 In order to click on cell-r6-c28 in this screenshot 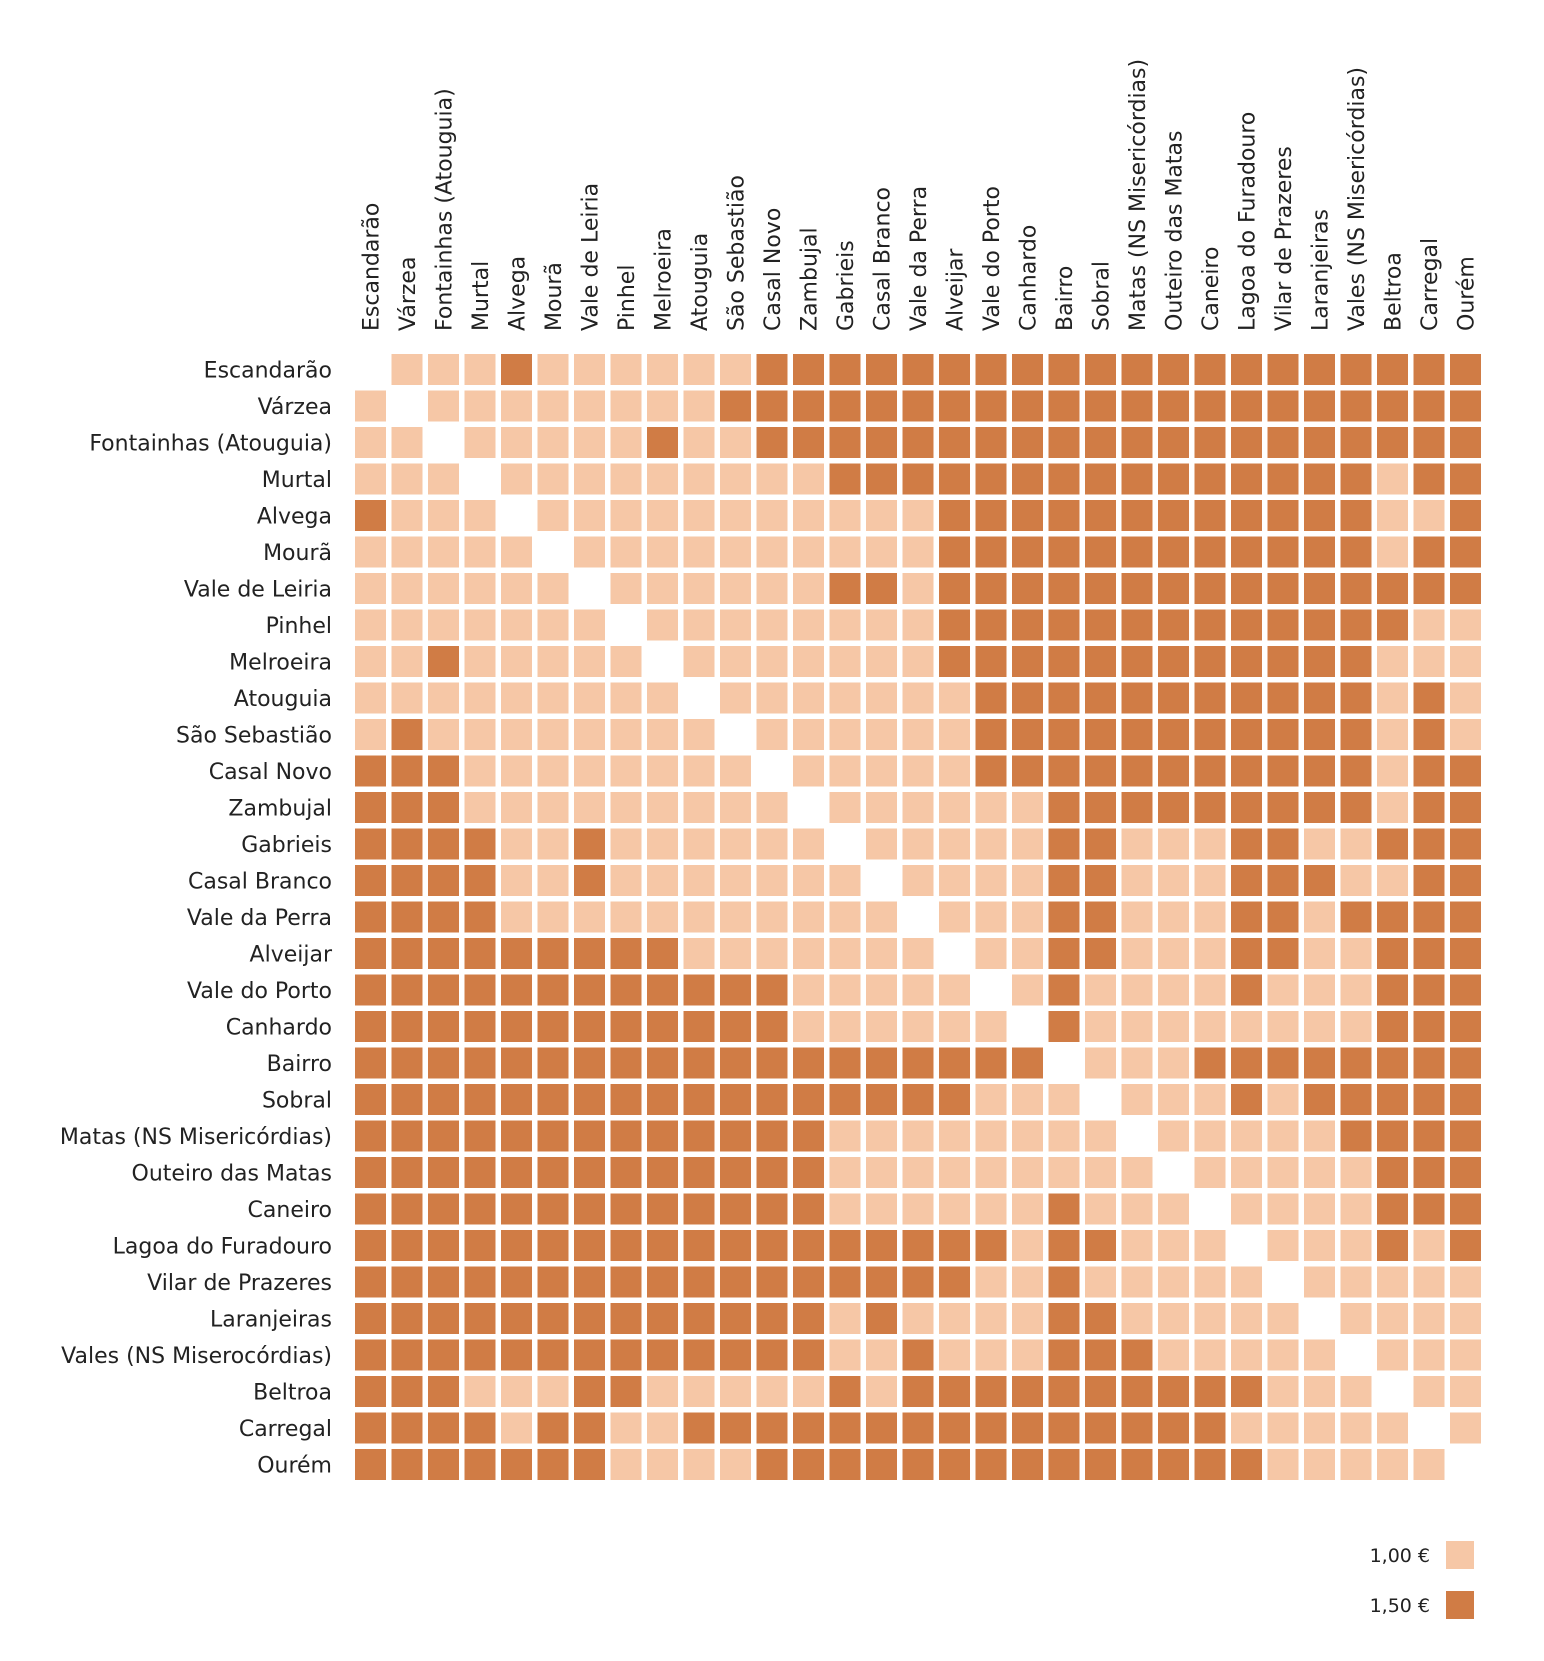, I will do `click(1392, 588)`.